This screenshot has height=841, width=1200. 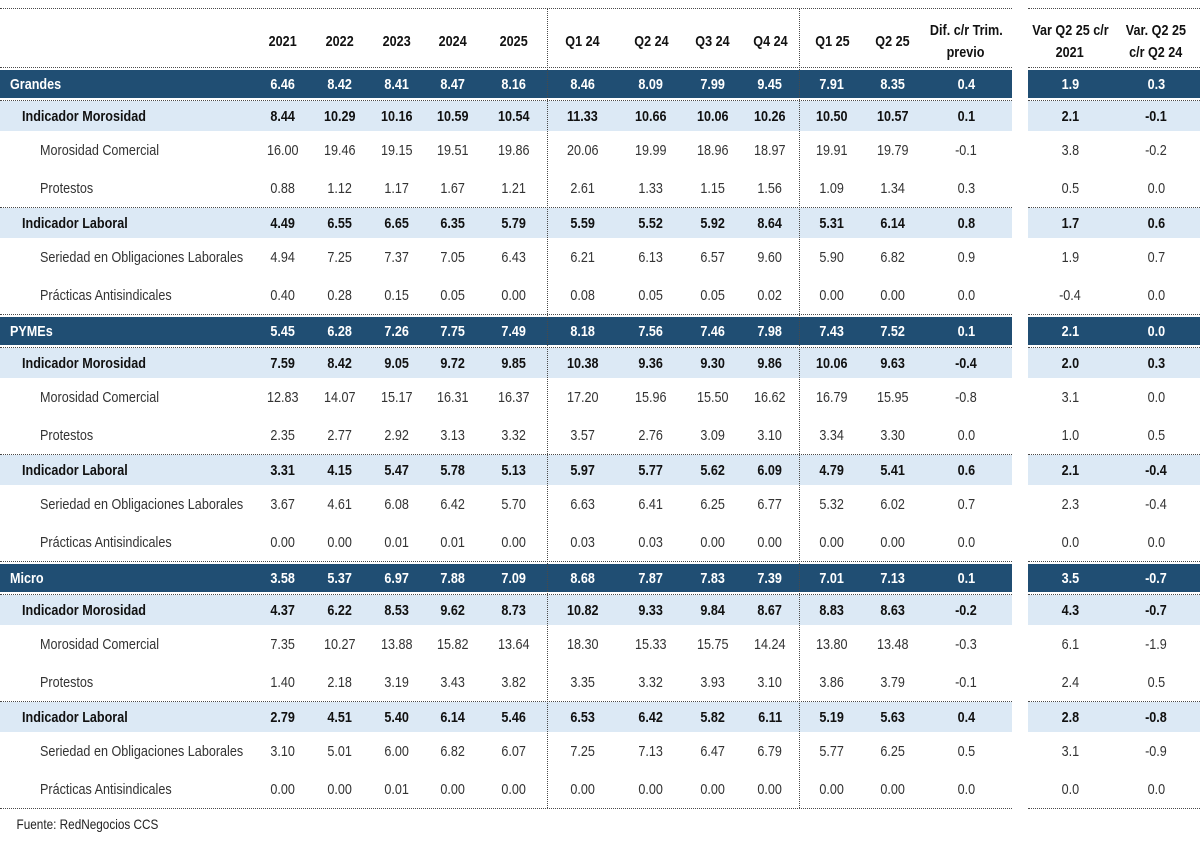 What do you see at coordinates (514, 41) in the screenshot?
I see `header-year-2025: 2025` at bounding box center [514, 41].